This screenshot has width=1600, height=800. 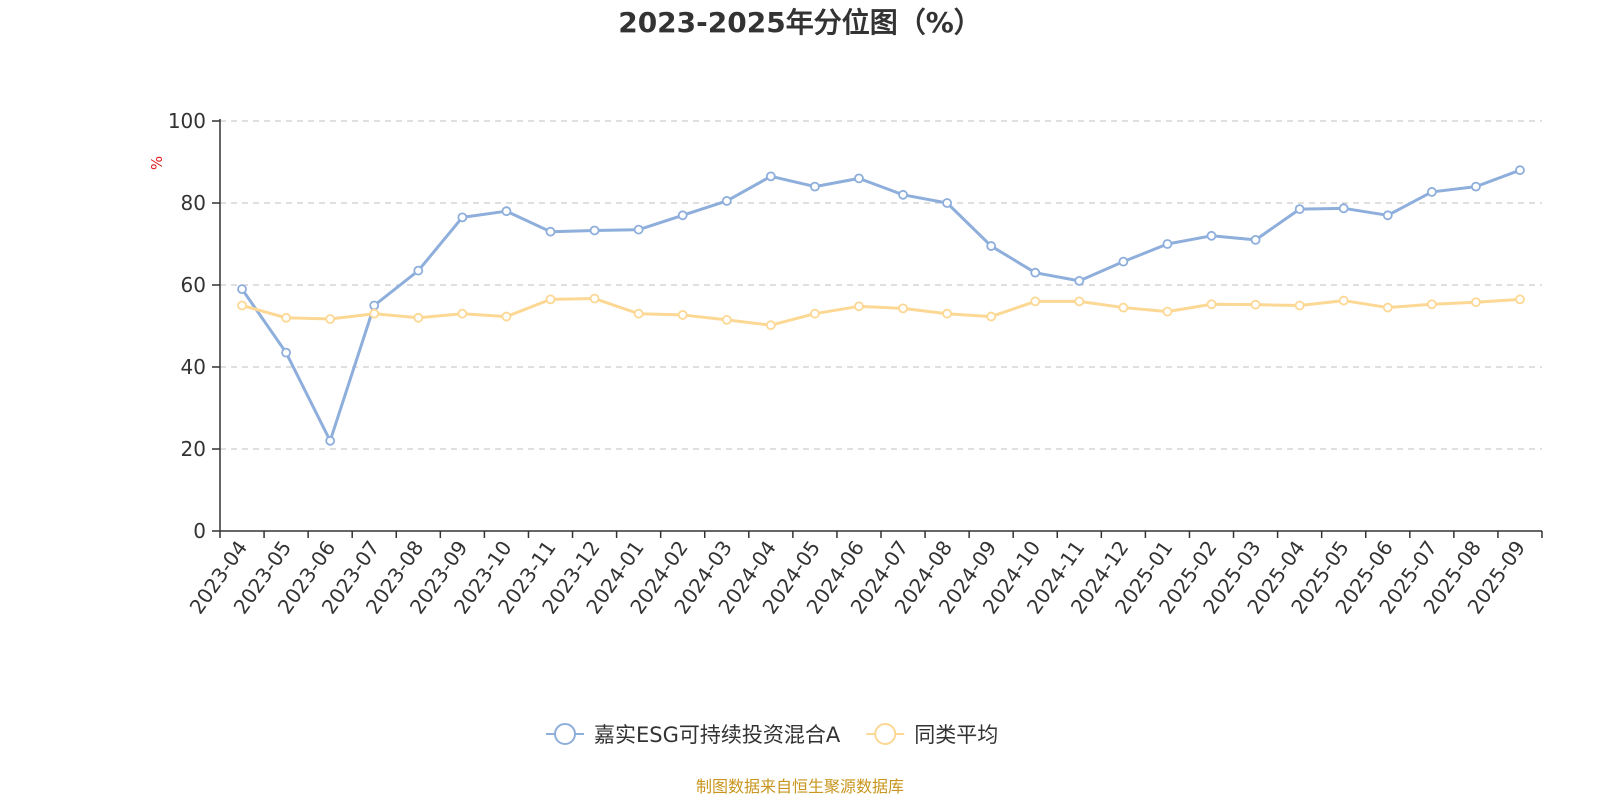 I want to click on y-axis-label: %, so click(x=157, y=163).